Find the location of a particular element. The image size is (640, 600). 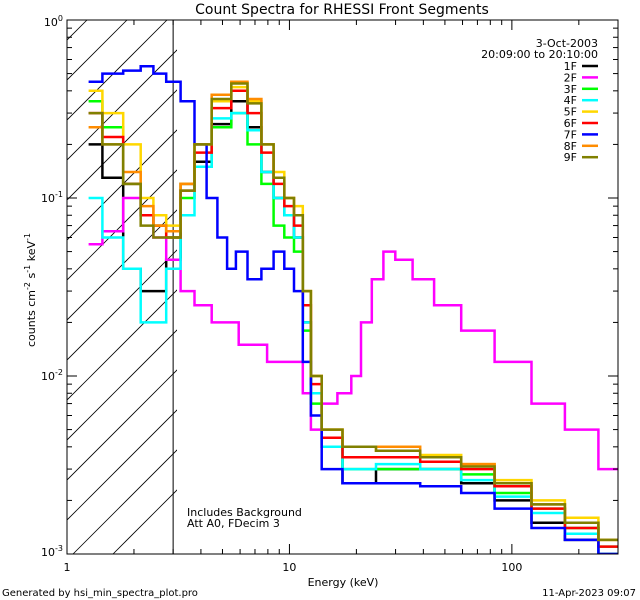

y-axis-label: counts cm-2 s-1 keV-1 is located at coordinates (30, 290).